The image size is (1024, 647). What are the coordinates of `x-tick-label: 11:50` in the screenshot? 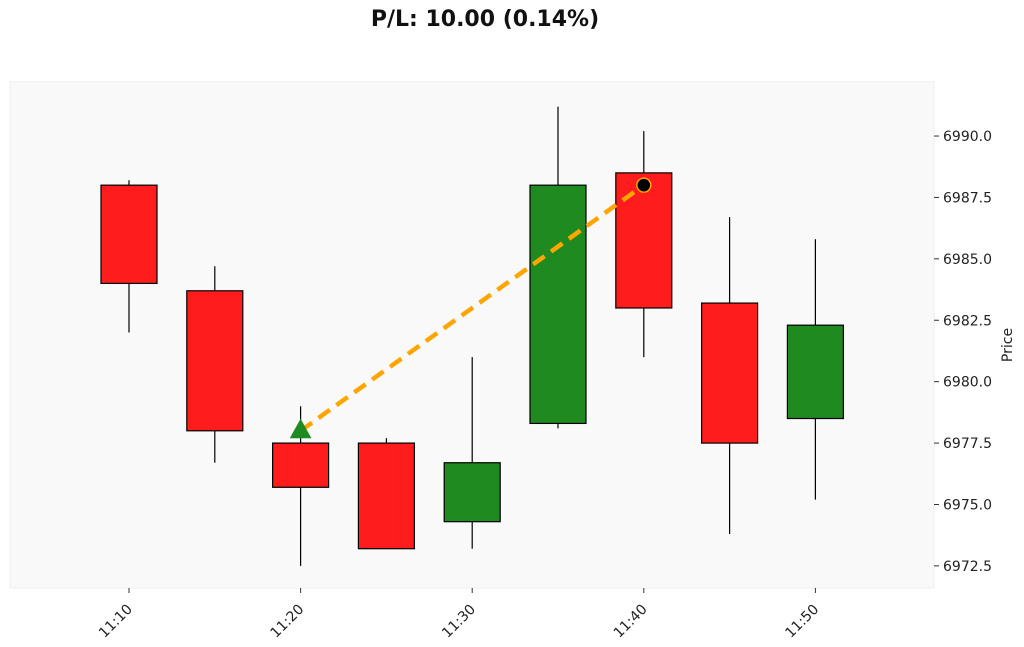 It's located at (802, 622).